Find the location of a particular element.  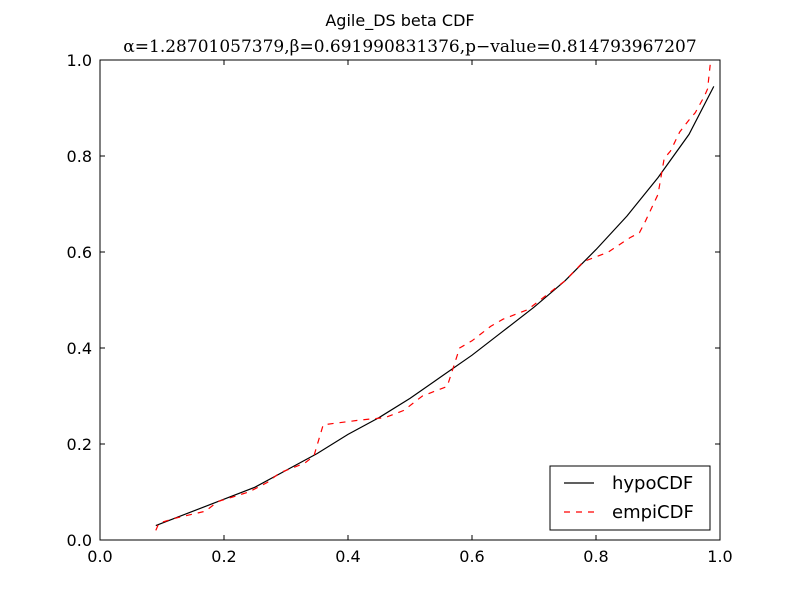

chart-title: Agile_DS beta CDF is located at coordinates (399, 21).